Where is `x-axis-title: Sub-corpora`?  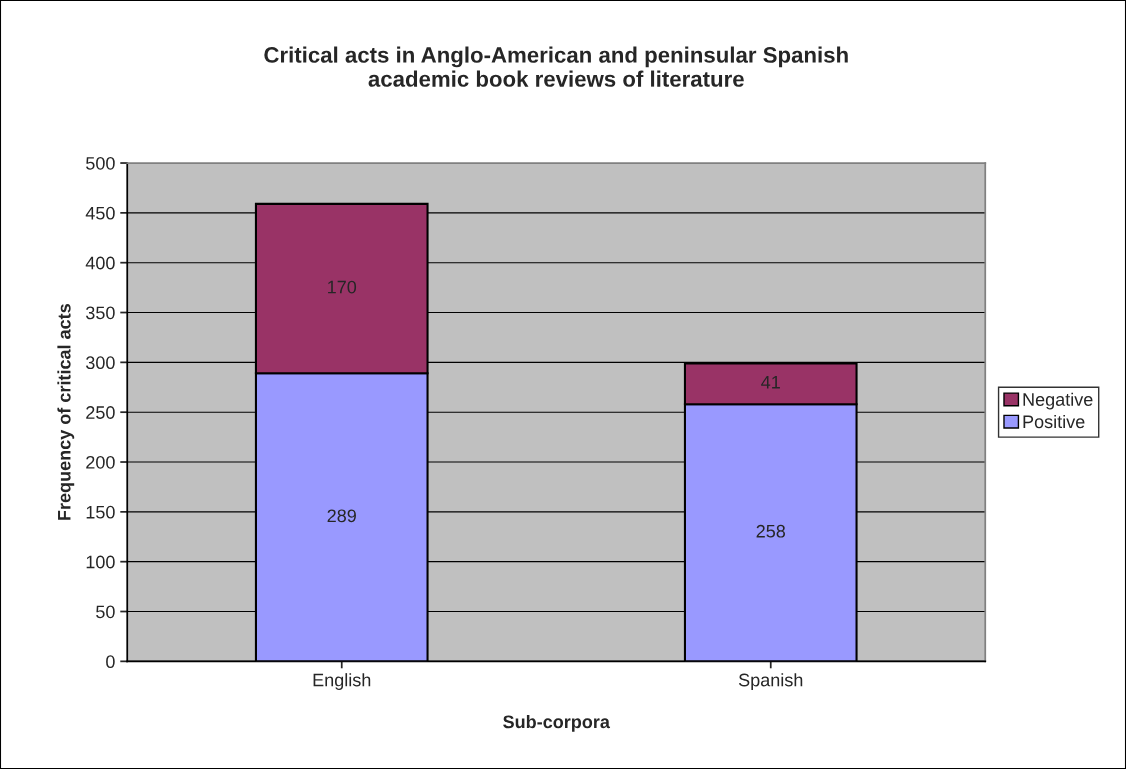 x-axis-title: Sub-corpora is located at coordinates (557, 723).